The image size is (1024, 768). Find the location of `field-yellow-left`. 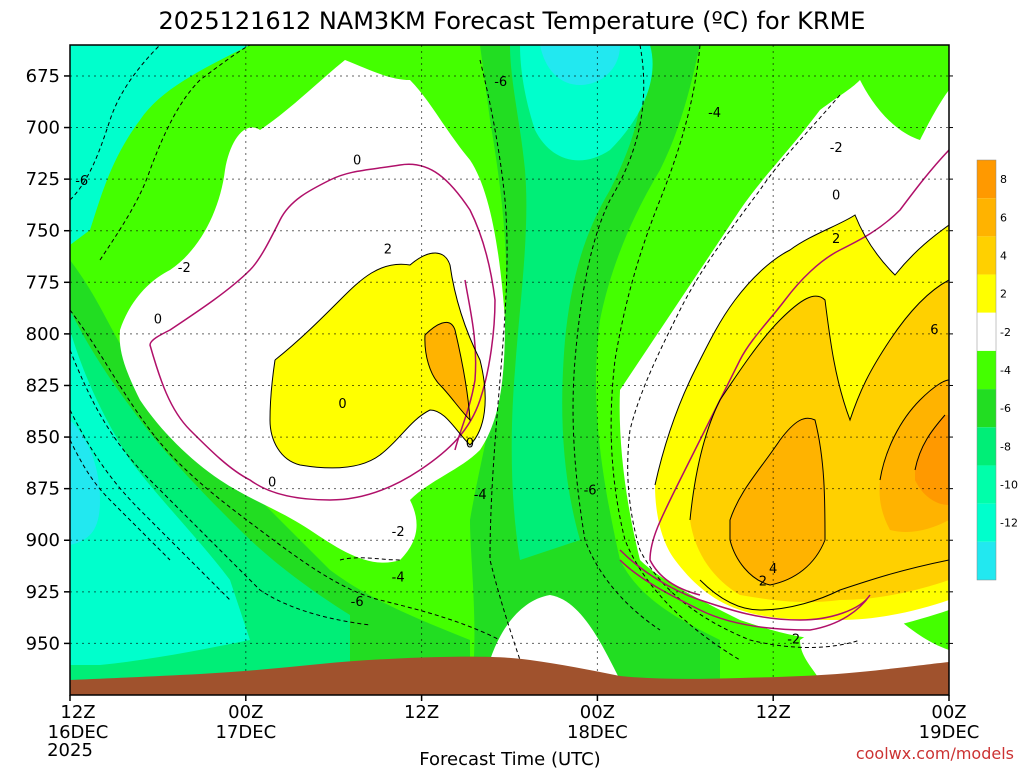

field-yellow-left is located at coordinates (378, 360).